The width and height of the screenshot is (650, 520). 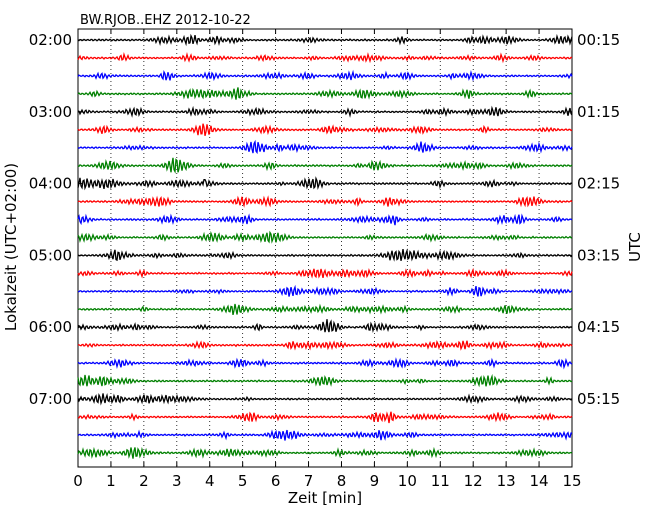 What do you see at coordinates (598, 255) in the screenshot?
I see `right-y-tick-label: 03:15` at bounding box center [598, 255].